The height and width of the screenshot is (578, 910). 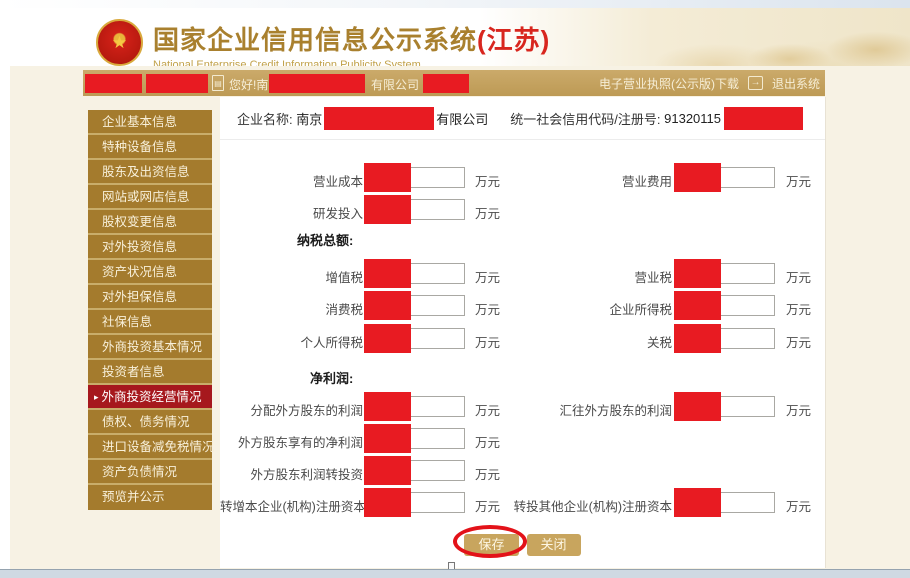 I want to click on field-capital-increase-own: 转增本企业(机构)注册资本 万元, so click(x=522, y=505).